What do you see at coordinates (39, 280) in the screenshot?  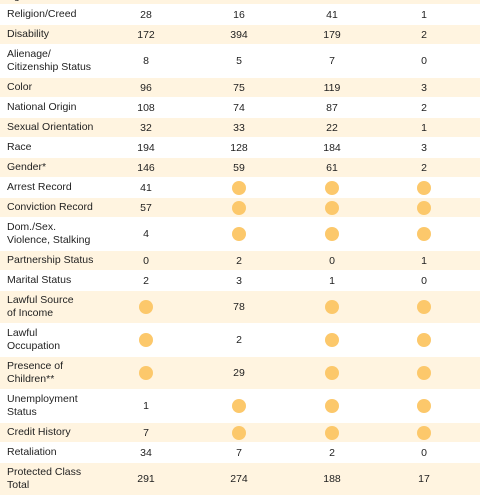 I see `row-label: Marital Status` at bounding box center [39, 280].